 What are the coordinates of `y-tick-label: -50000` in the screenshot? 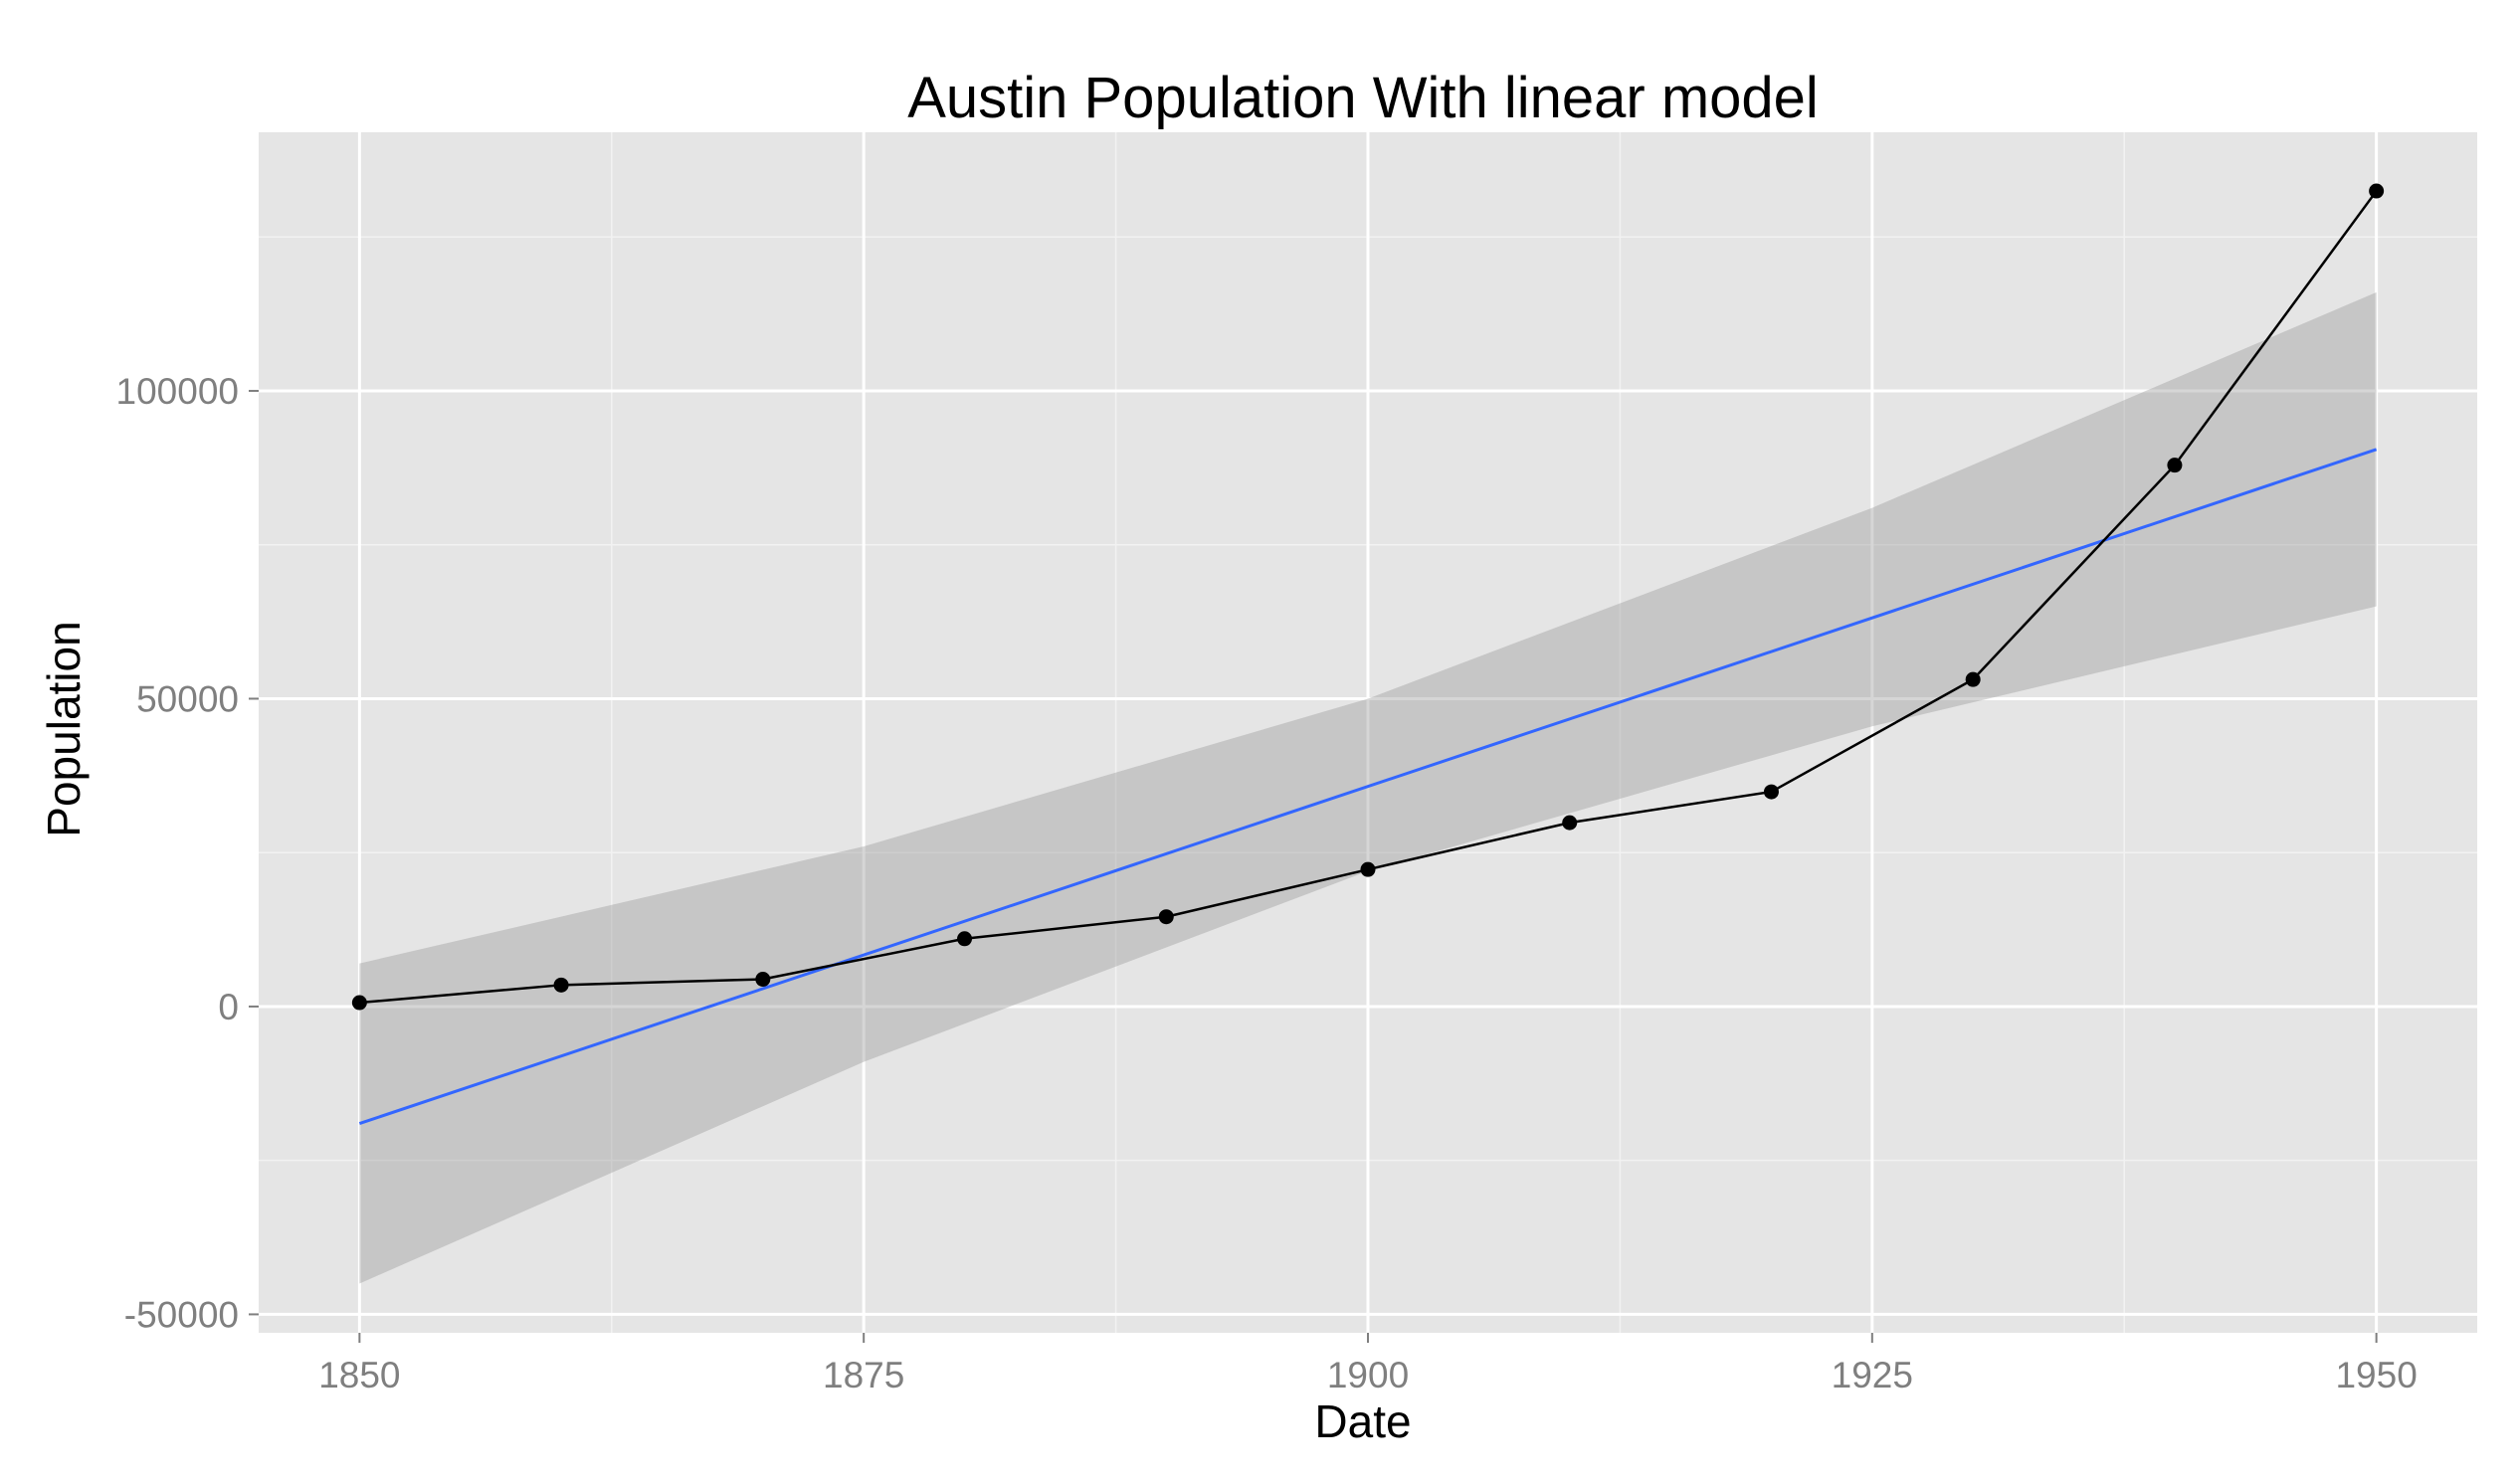 It's located at (181, 1314).